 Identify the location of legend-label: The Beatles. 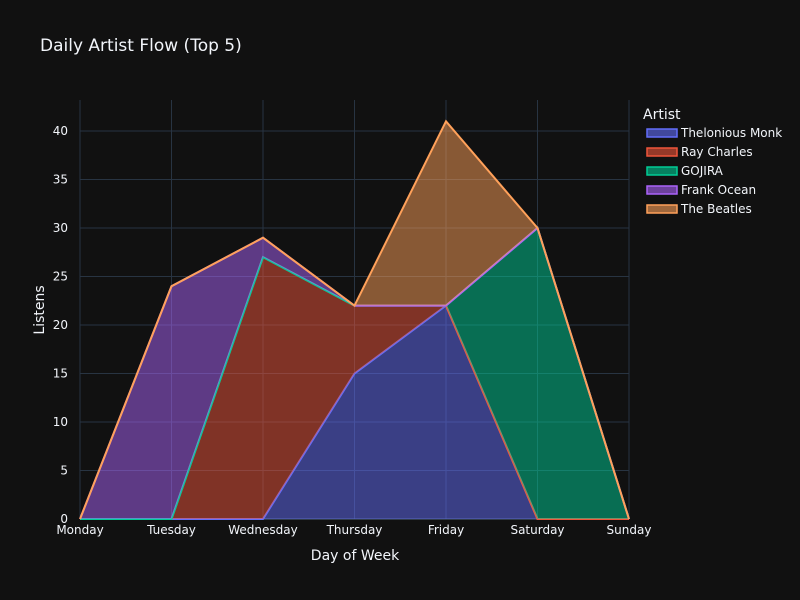
(716, 209).